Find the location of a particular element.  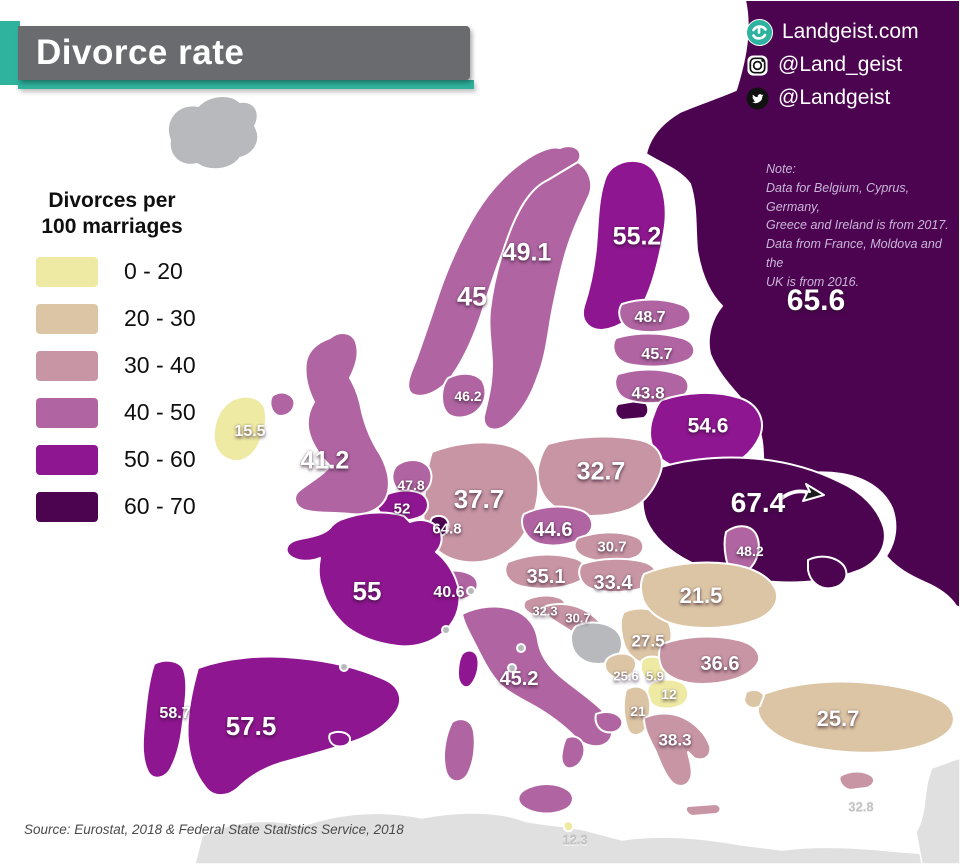

country-estonia is located at coordinates (655, 316).